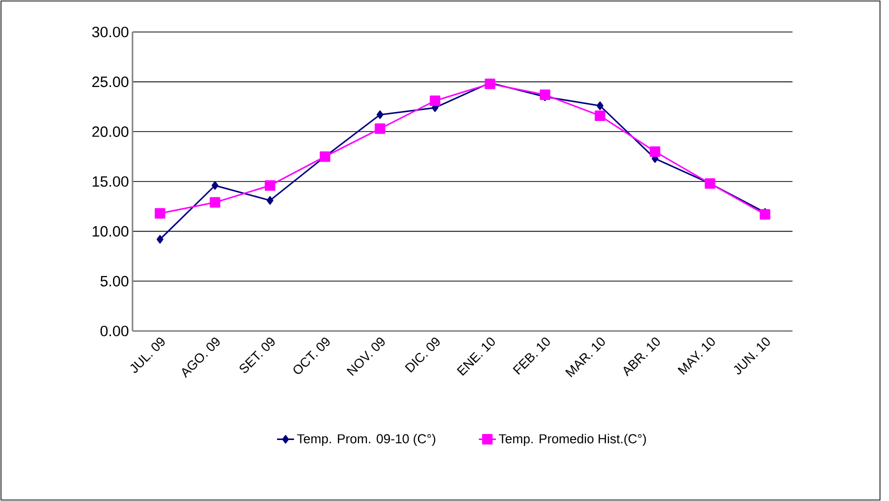  Describe the element at coordinates (110, 131) in the screenshot. I see `y-tick-label: 20.00` at that location.